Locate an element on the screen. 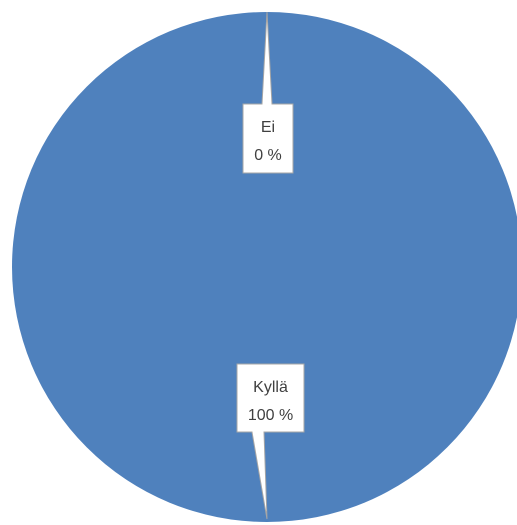 This screenshot has width=517, height=525. data-label-category-ei: Ei is located at coordinates (268, 127).